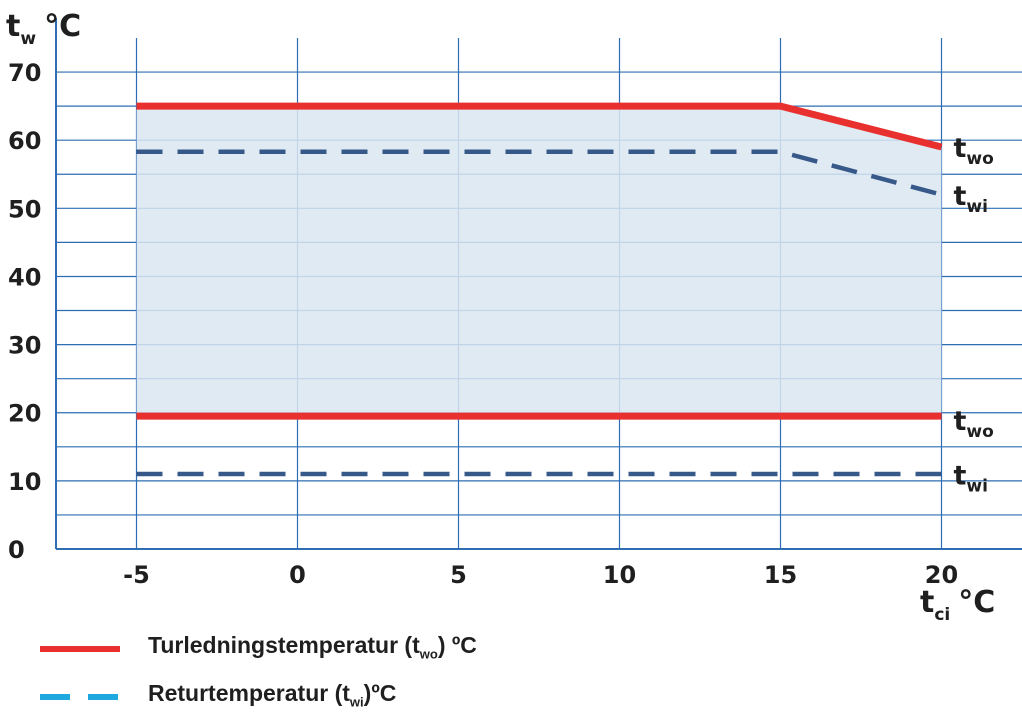 This screenshot has width=1022, height=720. What do you see at coordinates (24, 141) in the screenshot?
I see `y-tick-label: 60` at bounding box center [24, 141].